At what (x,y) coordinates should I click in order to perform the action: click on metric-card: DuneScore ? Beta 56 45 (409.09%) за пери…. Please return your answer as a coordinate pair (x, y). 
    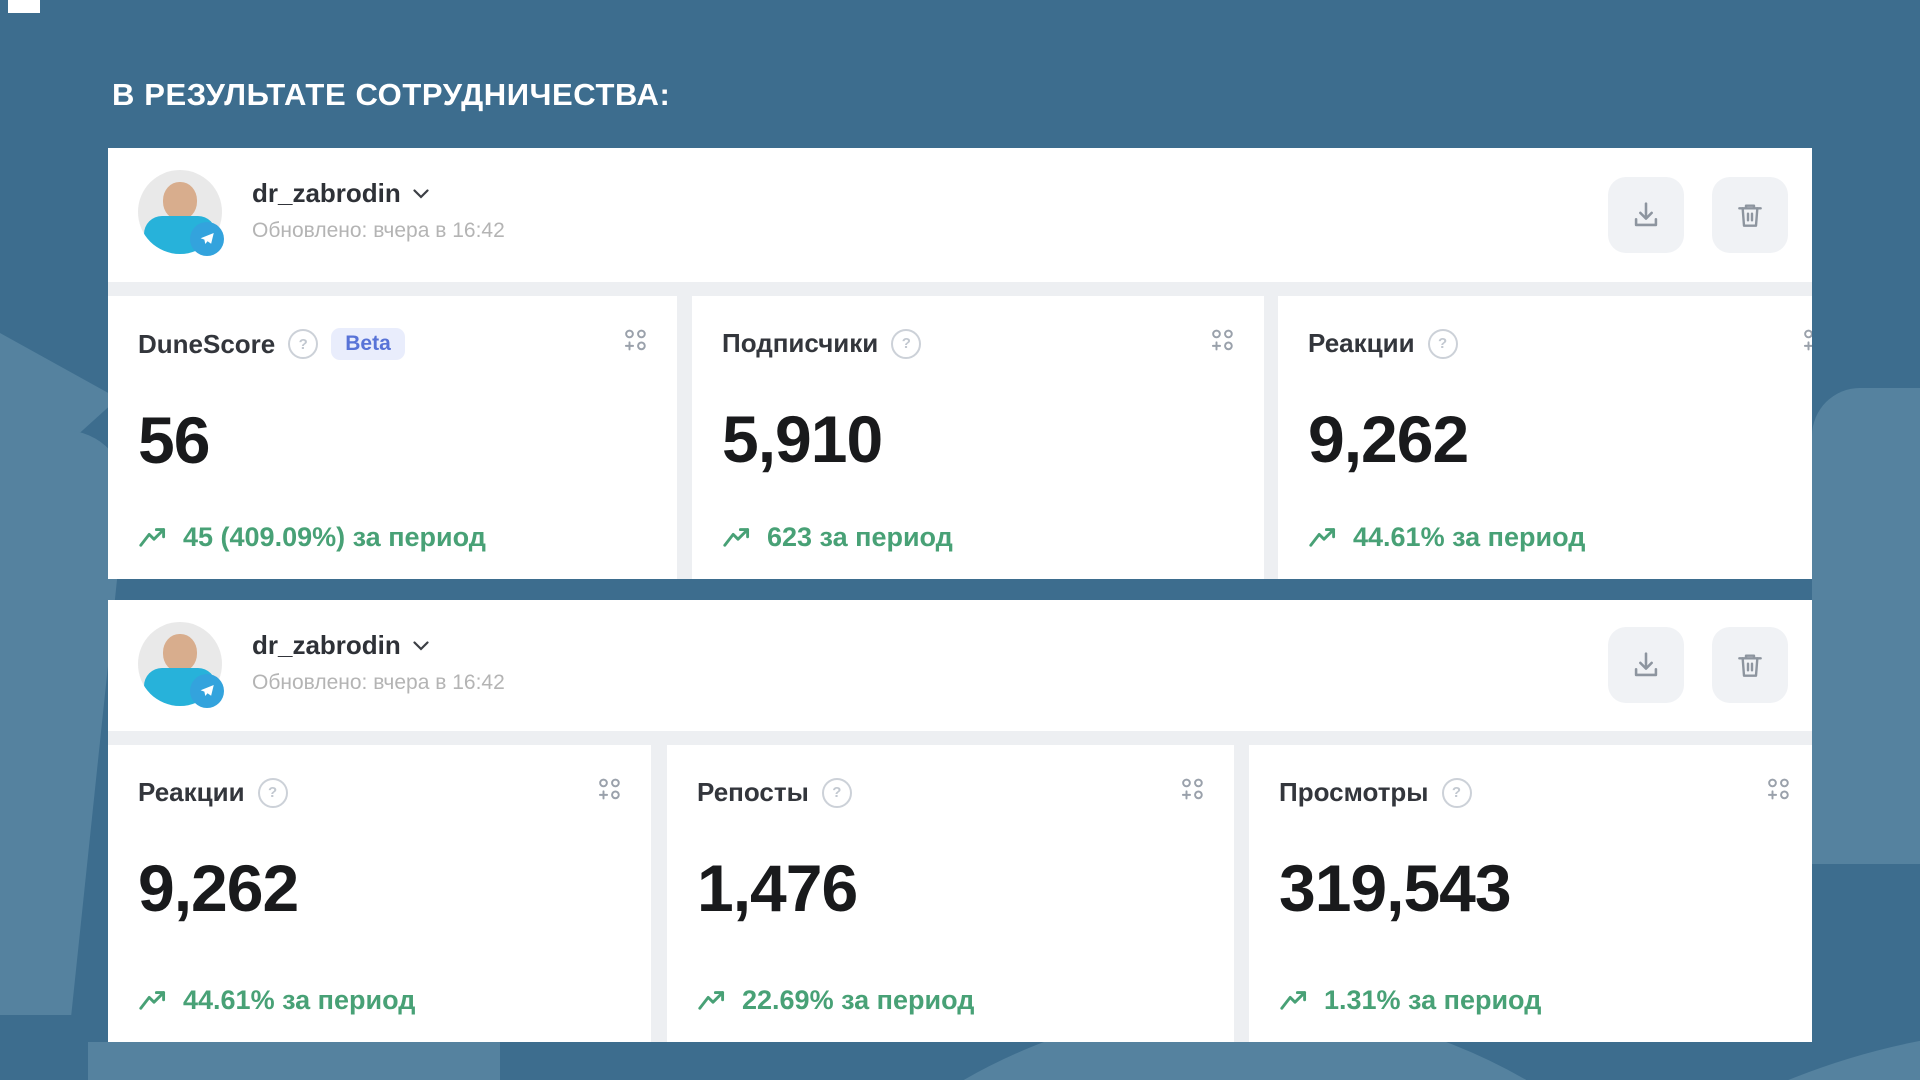
    Looking at the image, I should click on (392, 437).